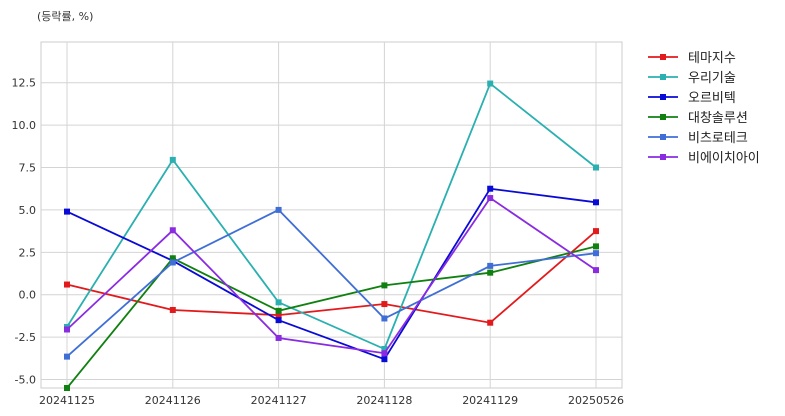 This screenshot has height=416, width=785. What do you see at coordinates (24, 125) in the screenshot?
I see `y-tick-label: 10.0` at bounding box center [24, 125].